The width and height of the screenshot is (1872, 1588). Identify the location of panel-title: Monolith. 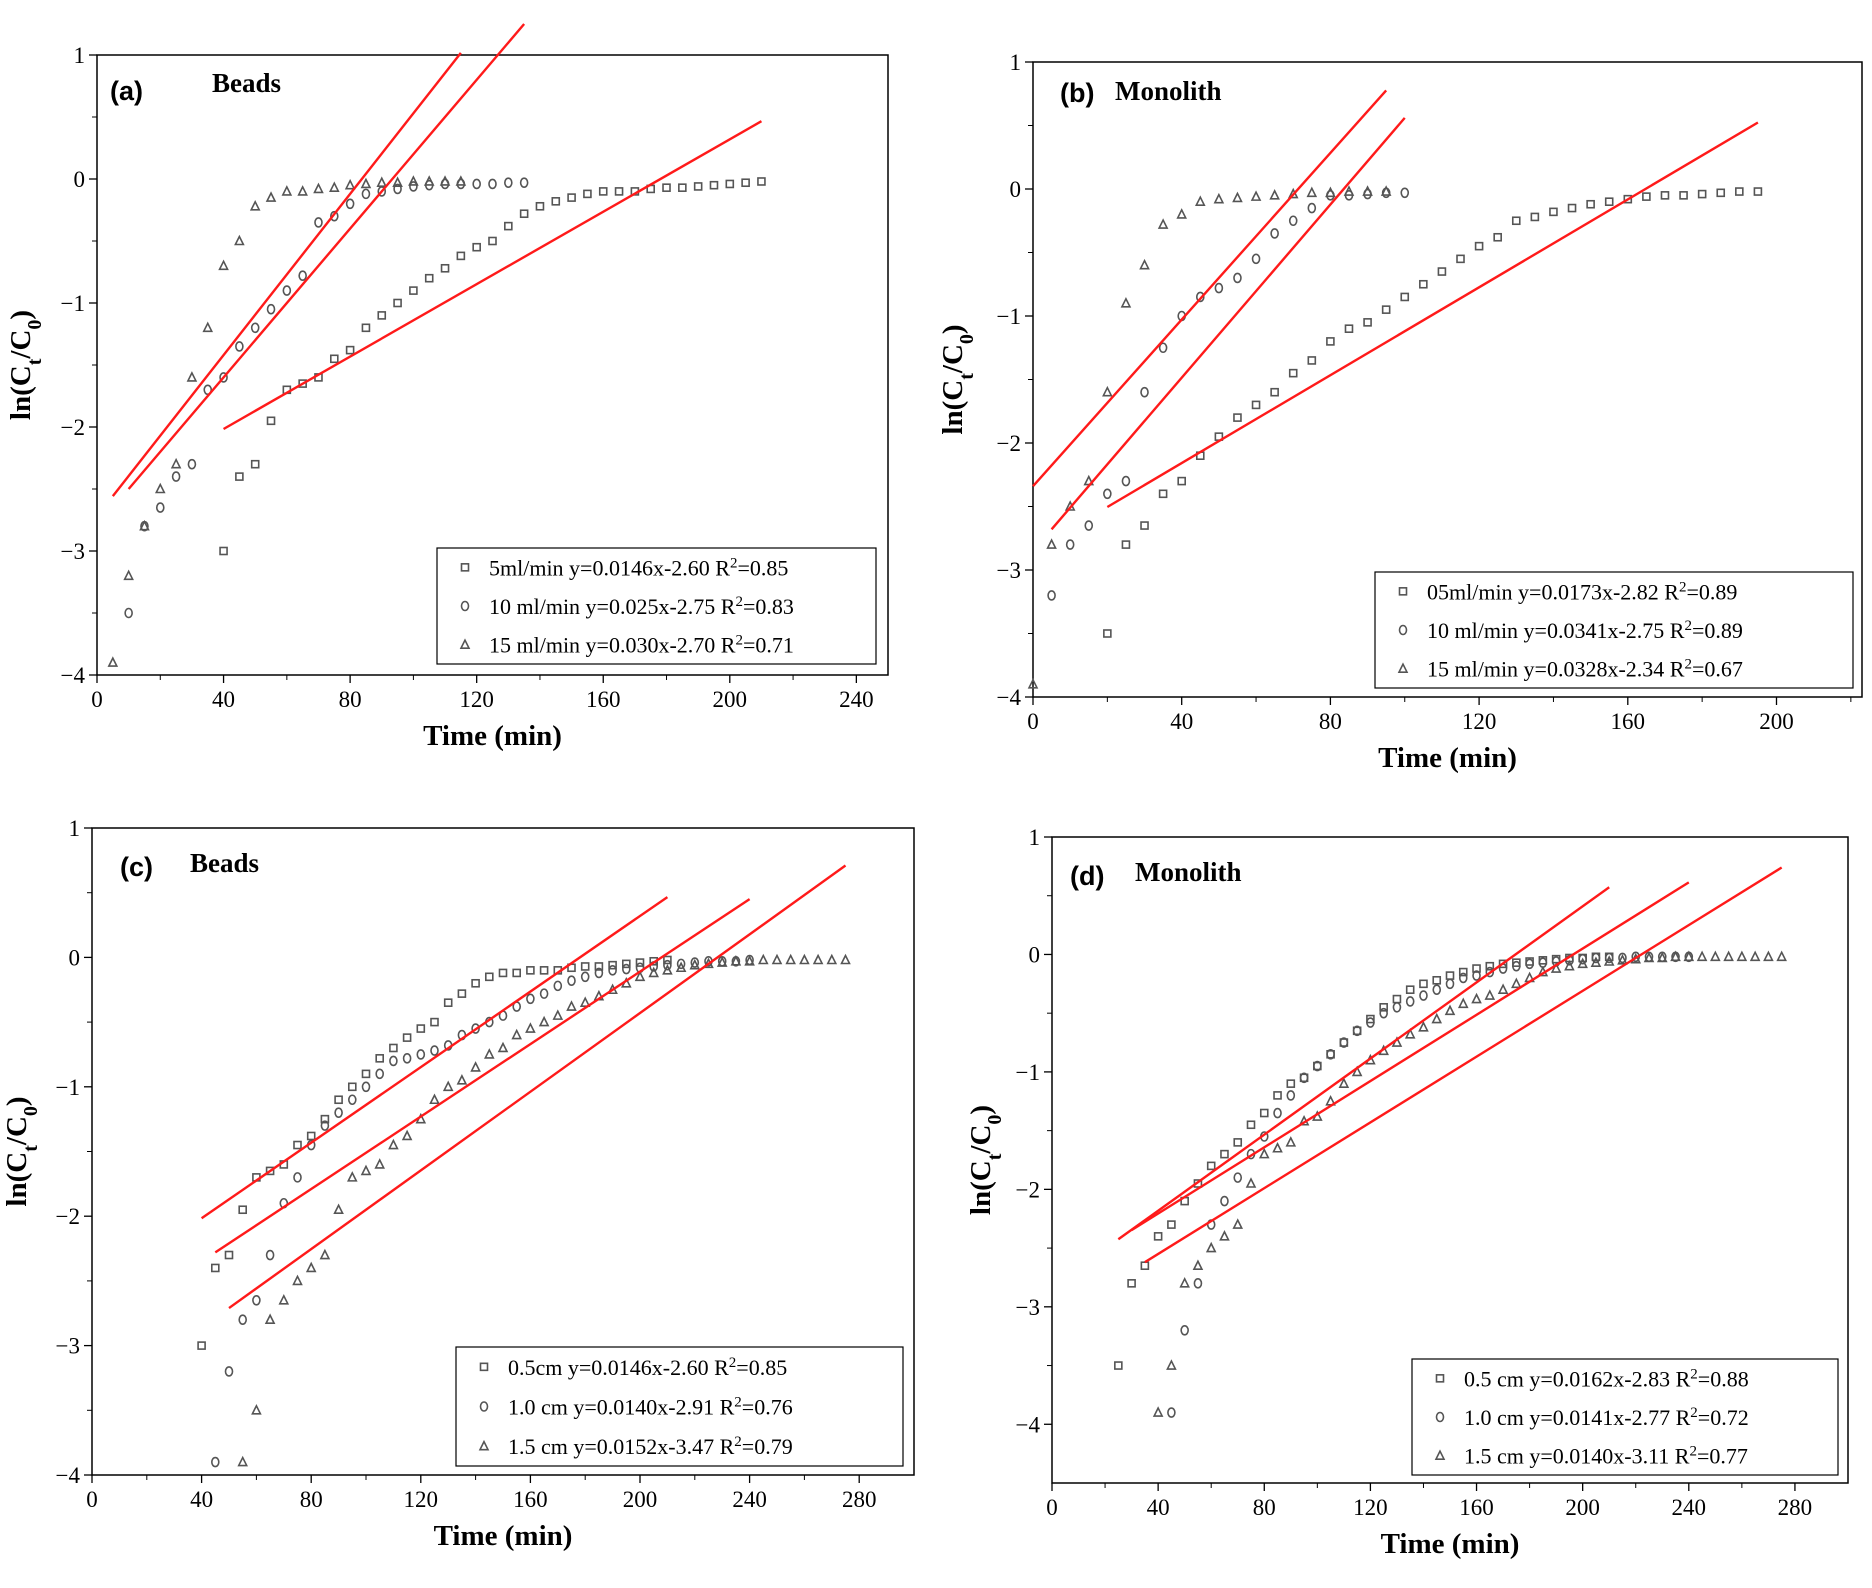
(1168, 91).